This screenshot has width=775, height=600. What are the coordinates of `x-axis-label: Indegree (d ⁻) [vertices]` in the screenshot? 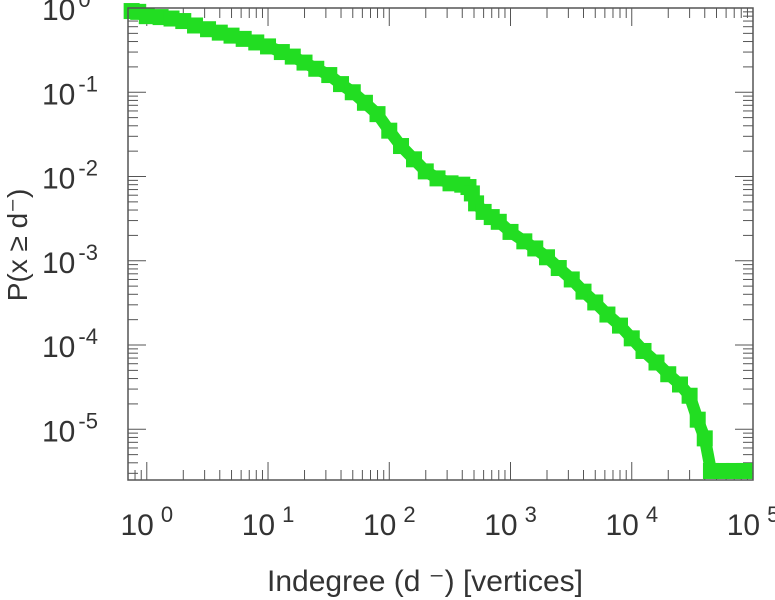 It's located at (425, 581).